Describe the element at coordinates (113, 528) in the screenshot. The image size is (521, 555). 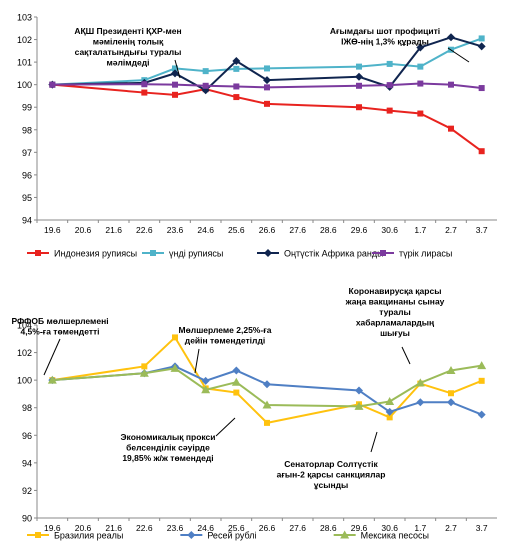
I see `x-tick-label: 21.6` at that location.